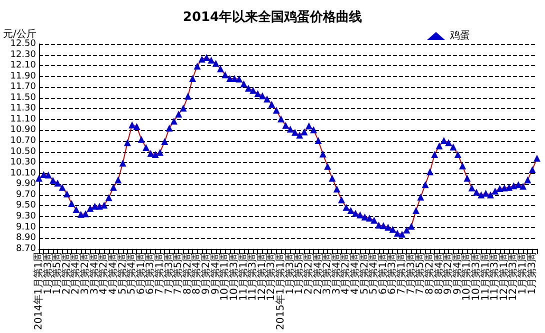 The height and width of the screenshot is (333, 545). What do you see at coordinates (23, 65) in the screenshot?
I see `y-tick-label: 12.10` at bounding box center [23, 65].